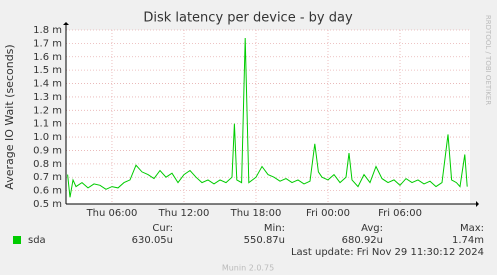  Describe the element at coordinates (47, 191) in the screenshot. I see `y-tick-label: 0.6 m` at that location.